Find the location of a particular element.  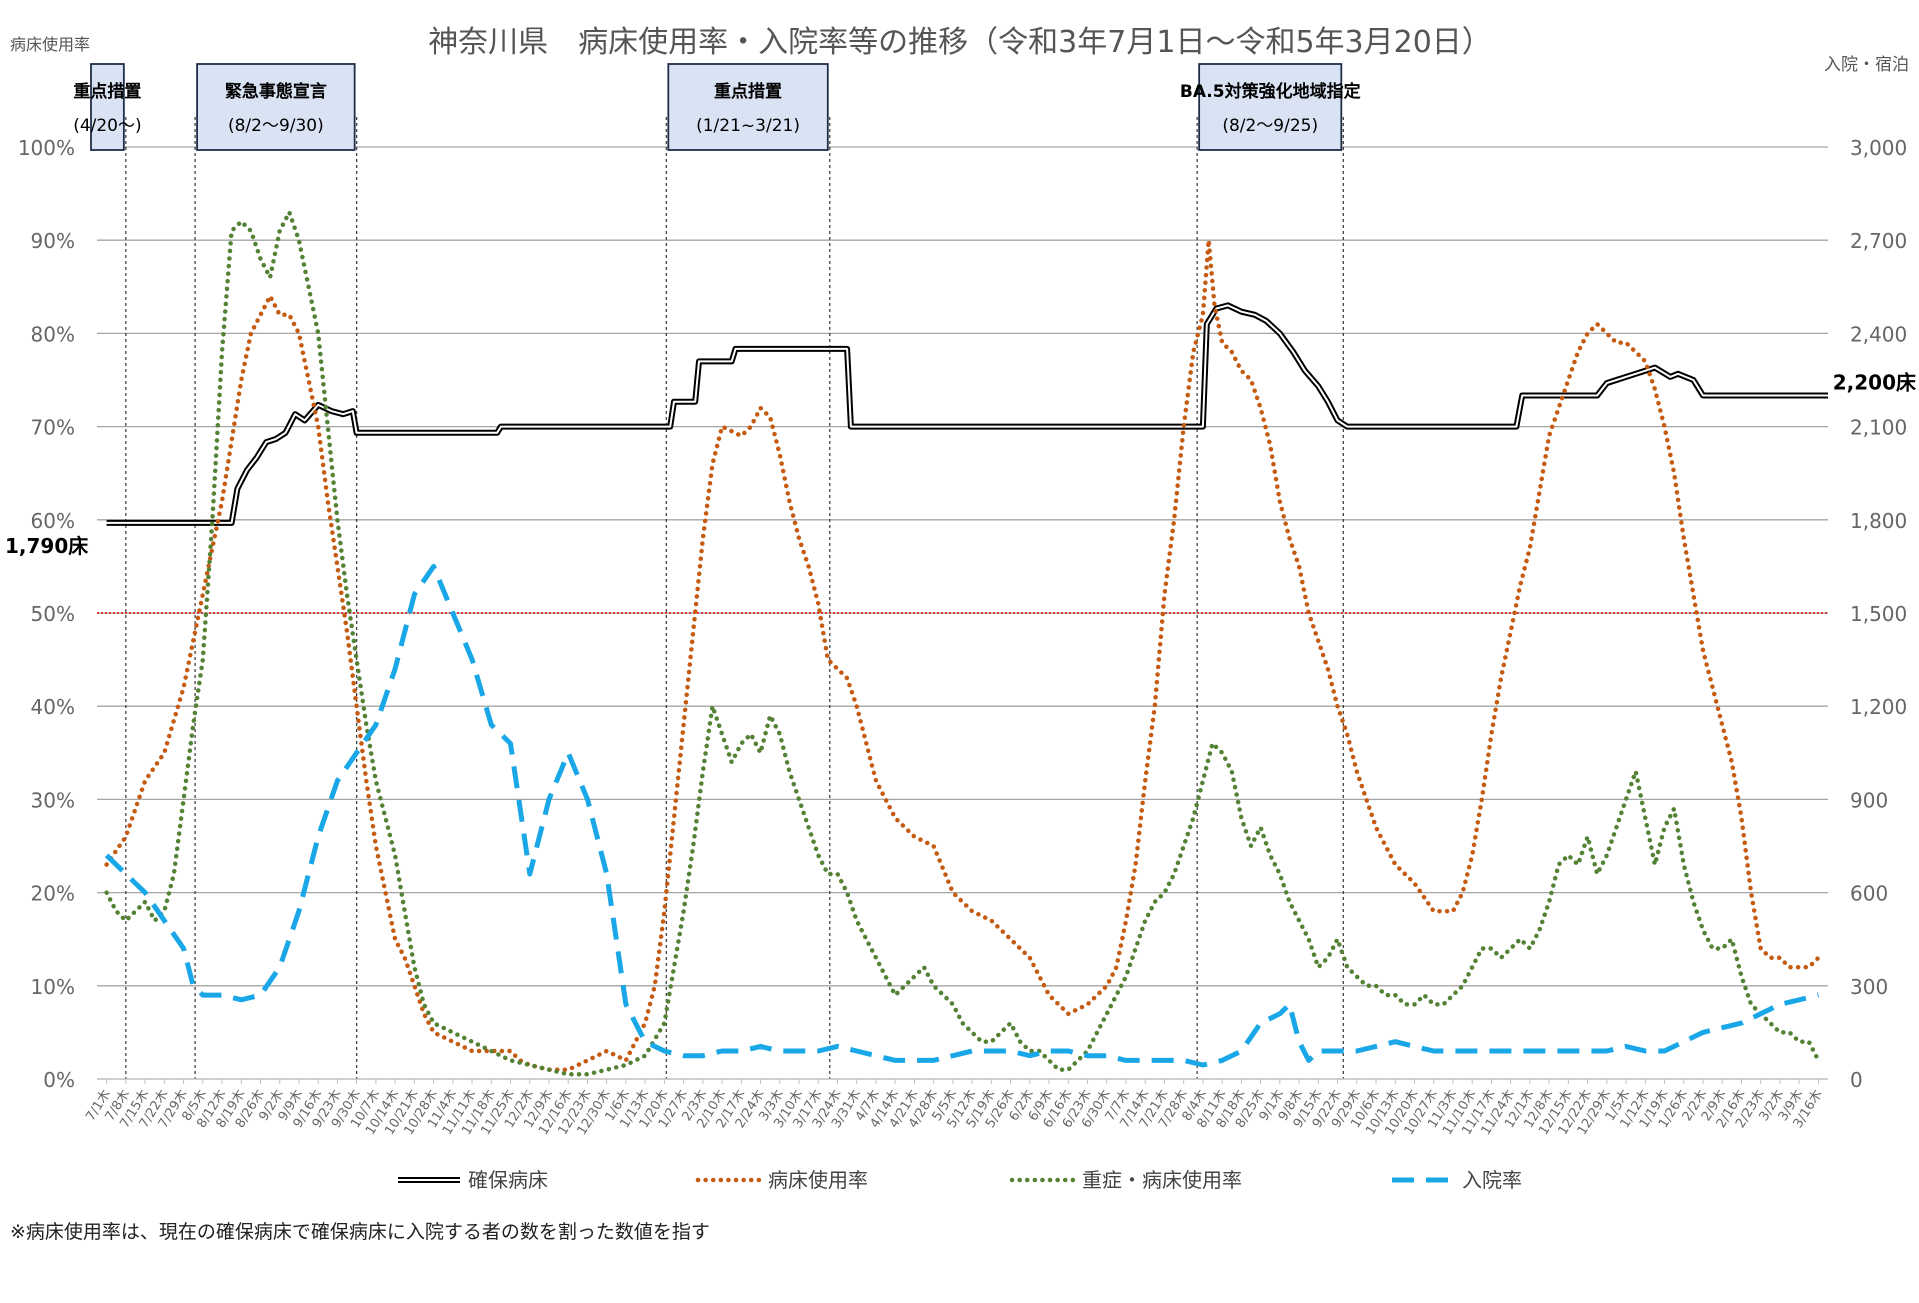

left-tick-label: 20% is located at coordinates (53, 894).